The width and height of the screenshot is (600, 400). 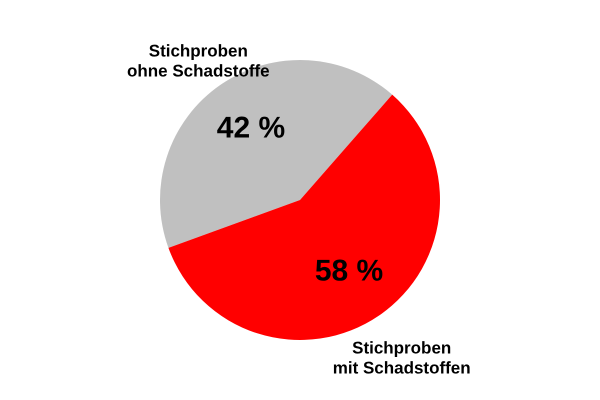 What do you see at coordinates (401, 358) in the screenshot?
I see `slice-label: Stichproben mit Schadstoffen` at bounding box center [401, 358].